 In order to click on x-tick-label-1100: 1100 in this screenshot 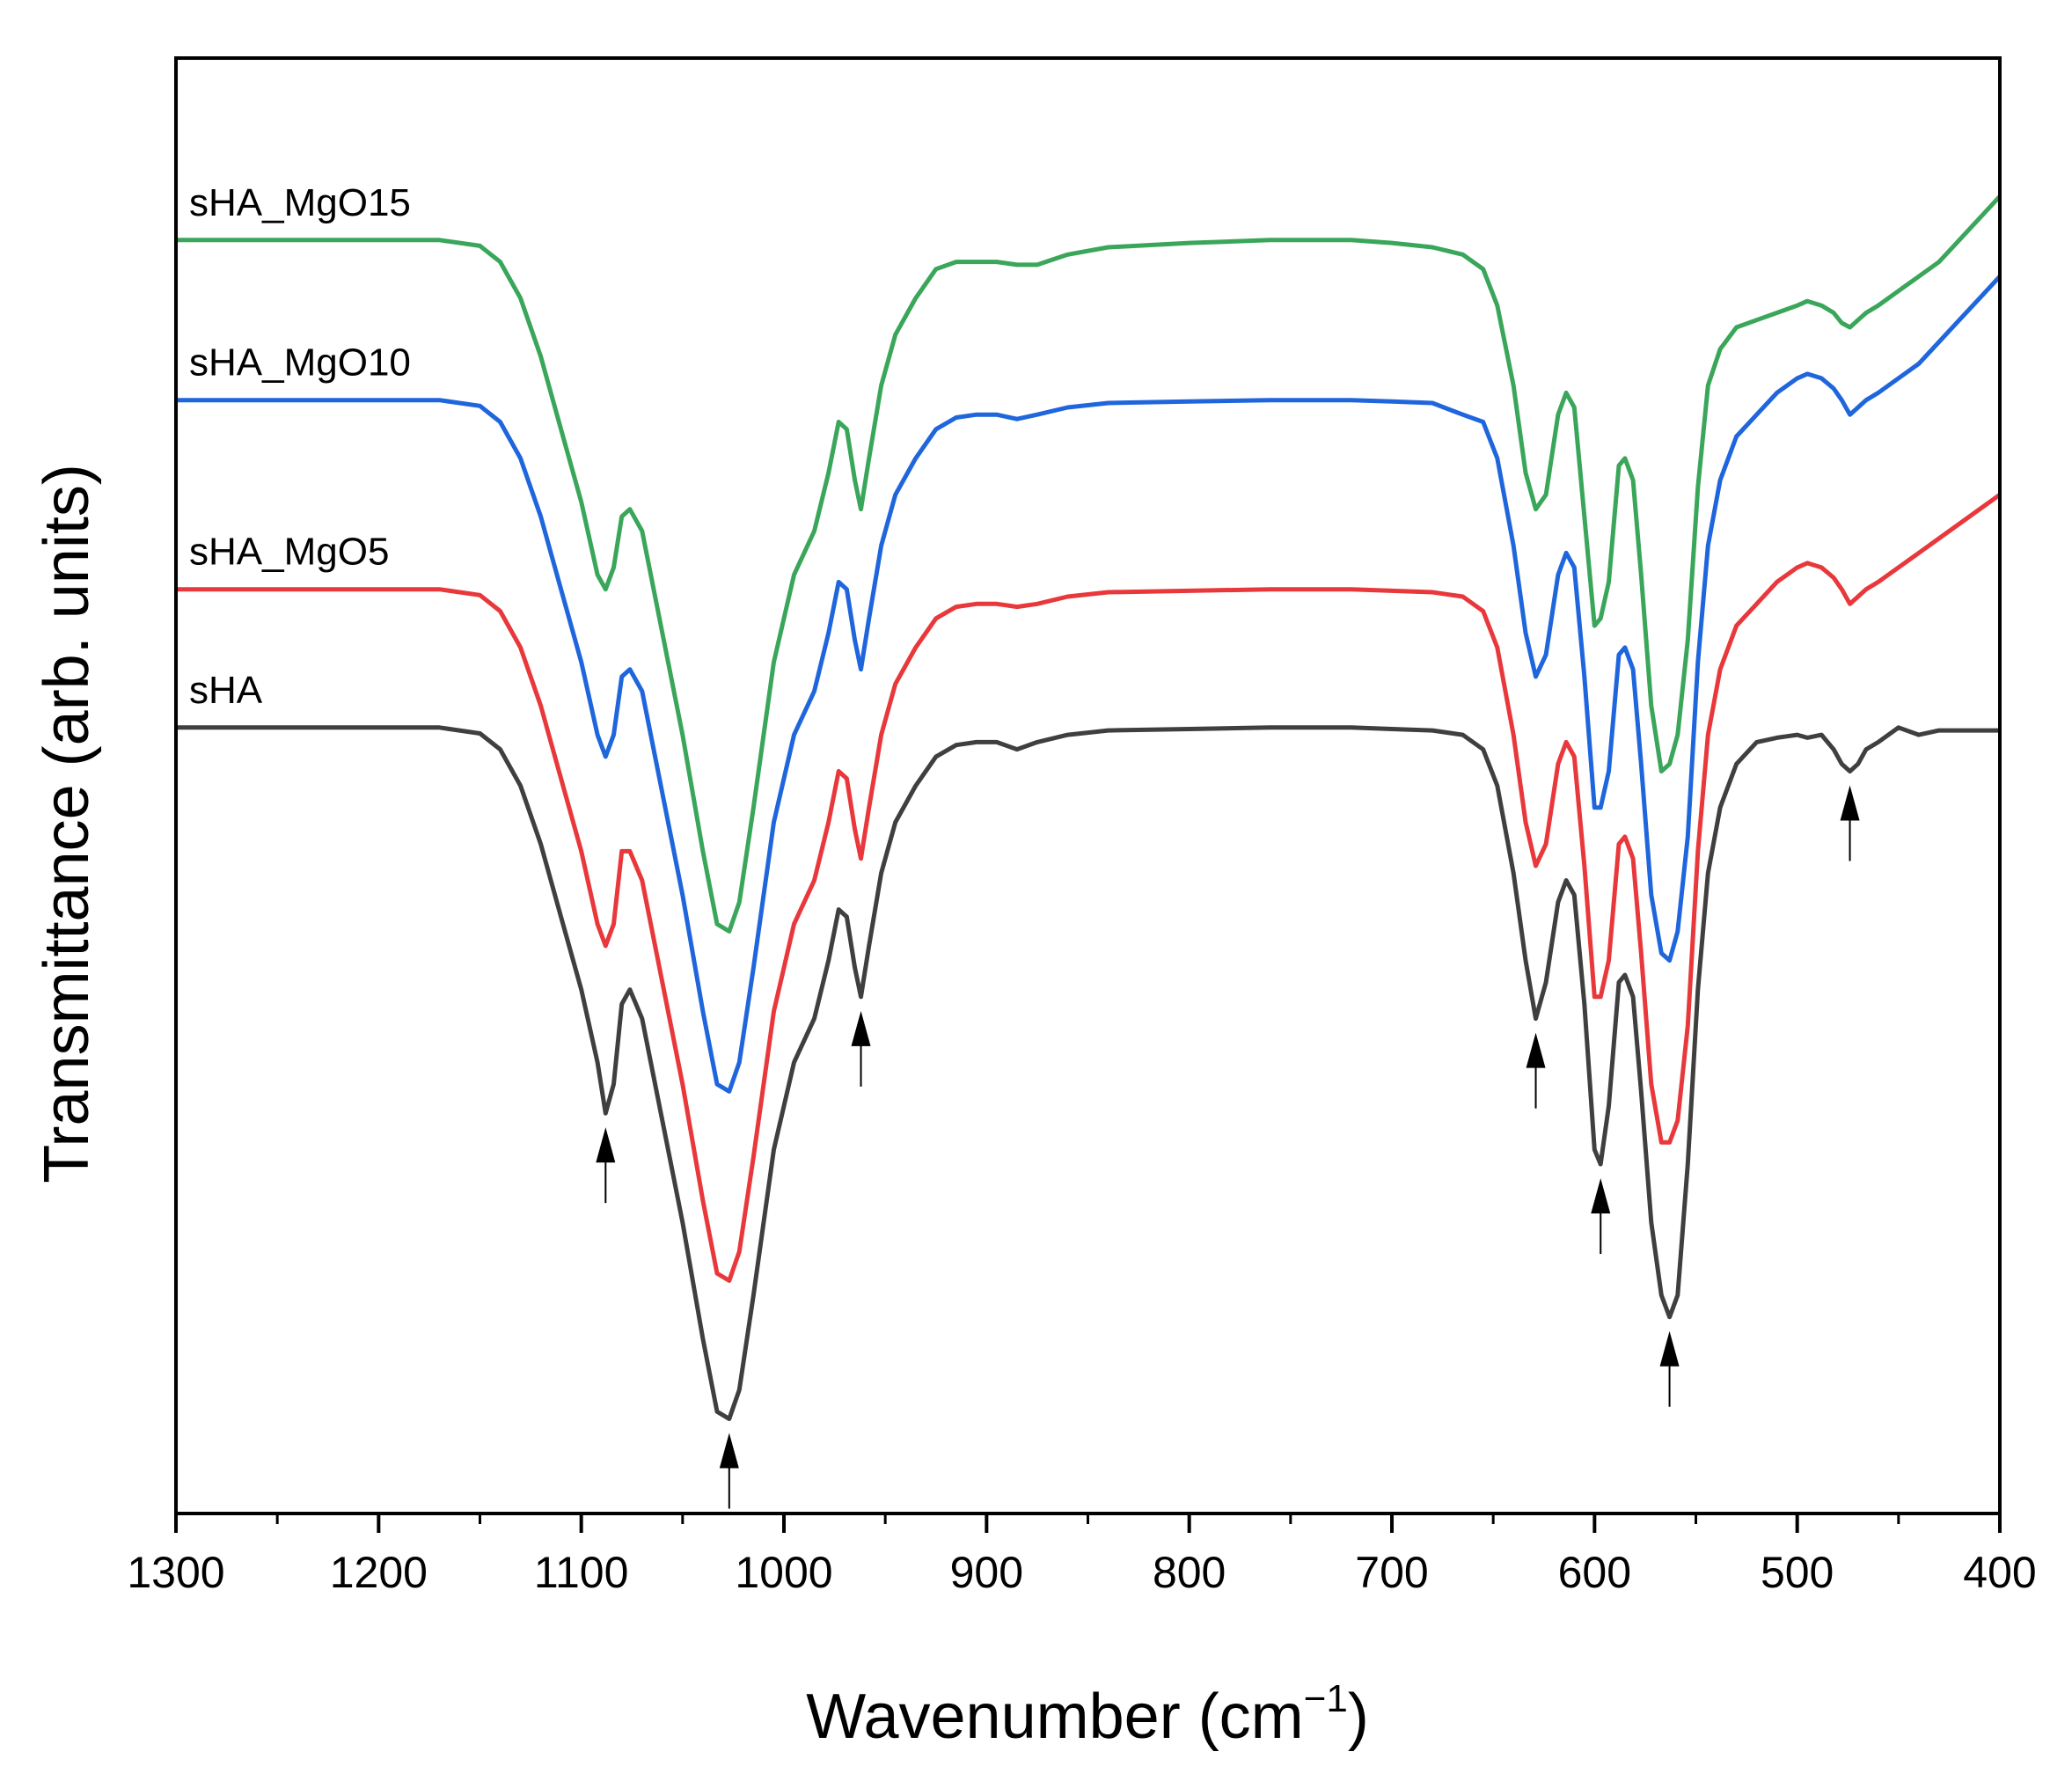, I will do `click(581, 1572)`.